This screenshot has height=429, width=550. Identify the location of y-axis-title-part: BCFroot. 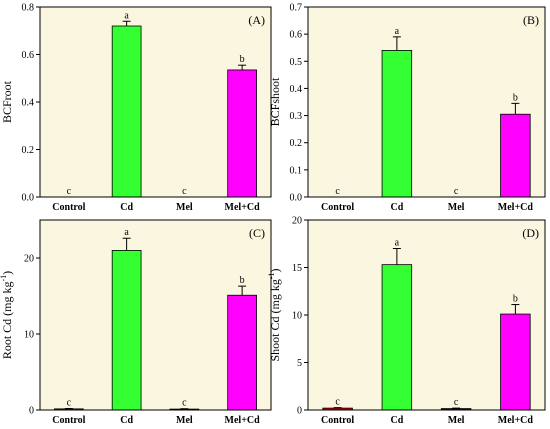
(7, 101).